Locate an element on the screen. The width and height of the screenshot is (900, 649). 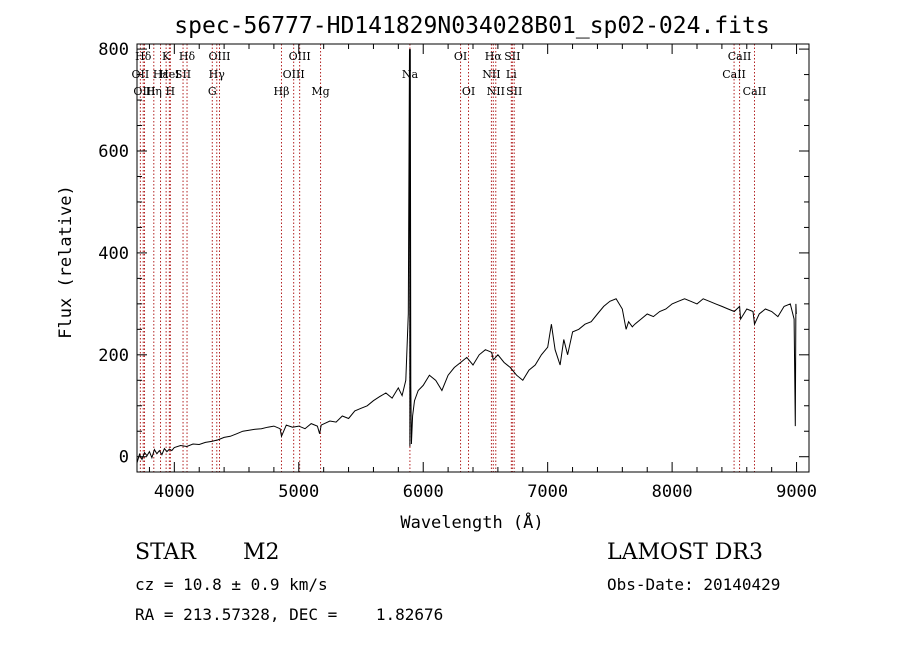
x-axis-label: Wavelength (Å) is located at coordinates (471, 522).